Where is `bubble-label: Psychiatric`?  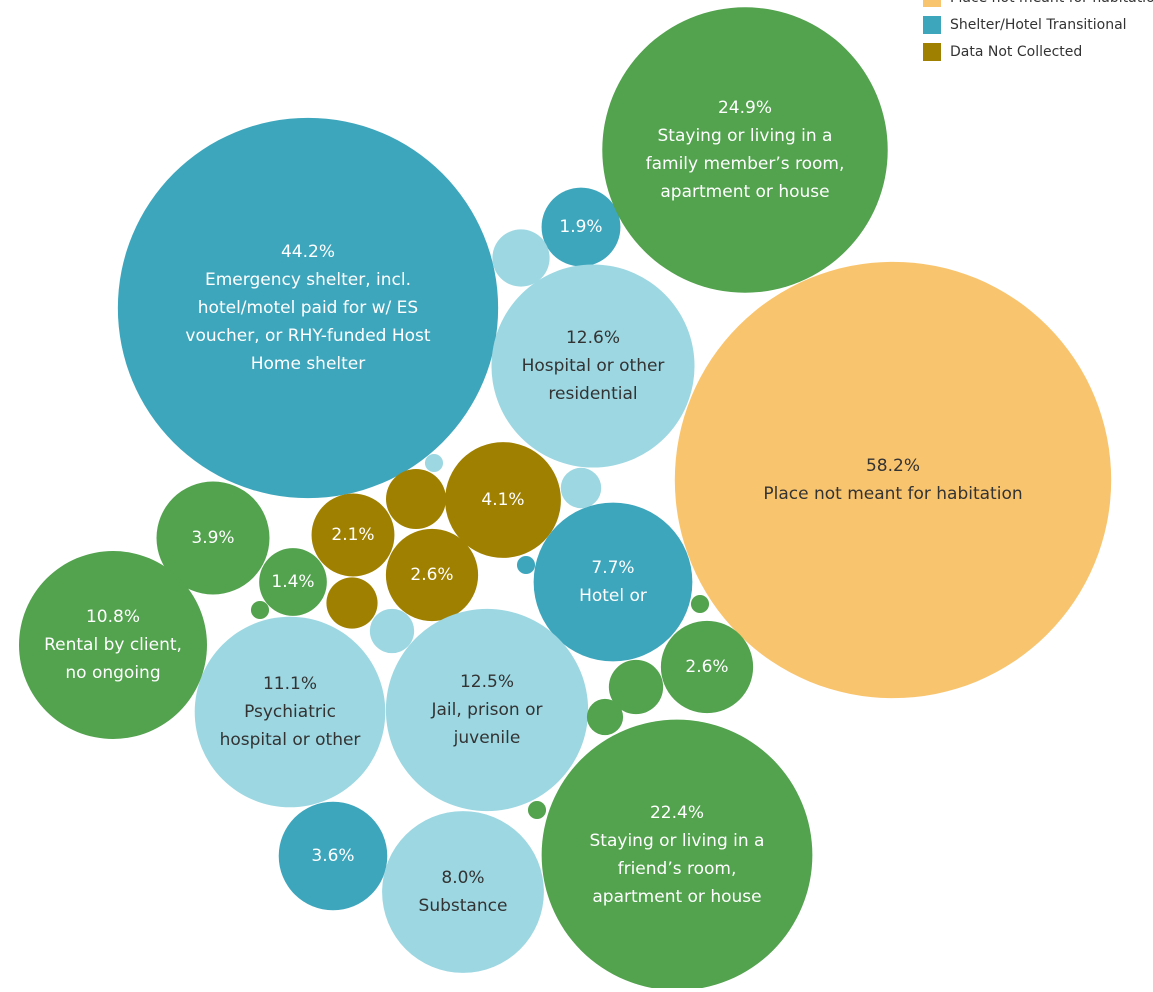 bubble-label: Psychiatric is located at coordinates (290, 712).